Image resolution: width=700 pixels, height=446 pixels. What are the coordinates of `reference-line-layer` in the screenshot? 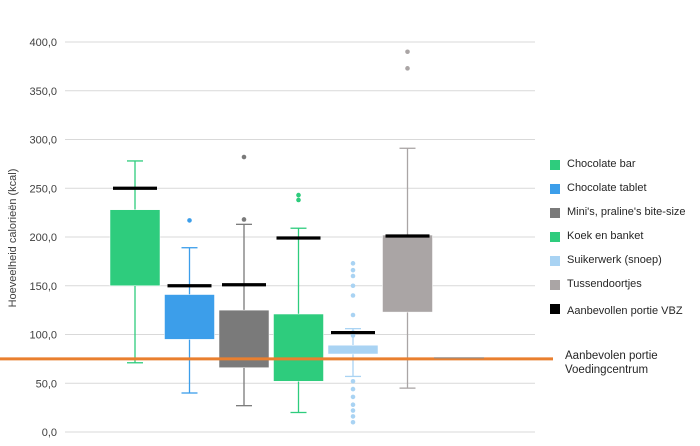 It's located at (276, 359).